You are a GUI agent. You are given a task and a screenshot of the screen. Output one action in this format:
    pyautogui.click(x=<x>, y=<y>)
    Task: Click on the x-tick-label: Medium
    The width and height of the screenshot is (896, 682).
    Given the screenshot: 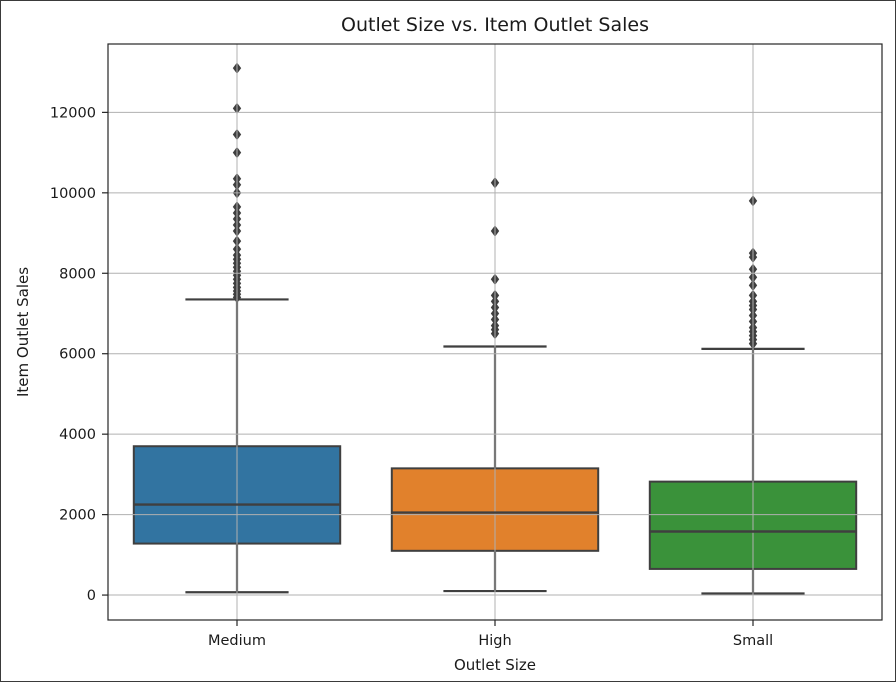 What is the action you would take?
    pyautogui.click(x=237, y=641)
    